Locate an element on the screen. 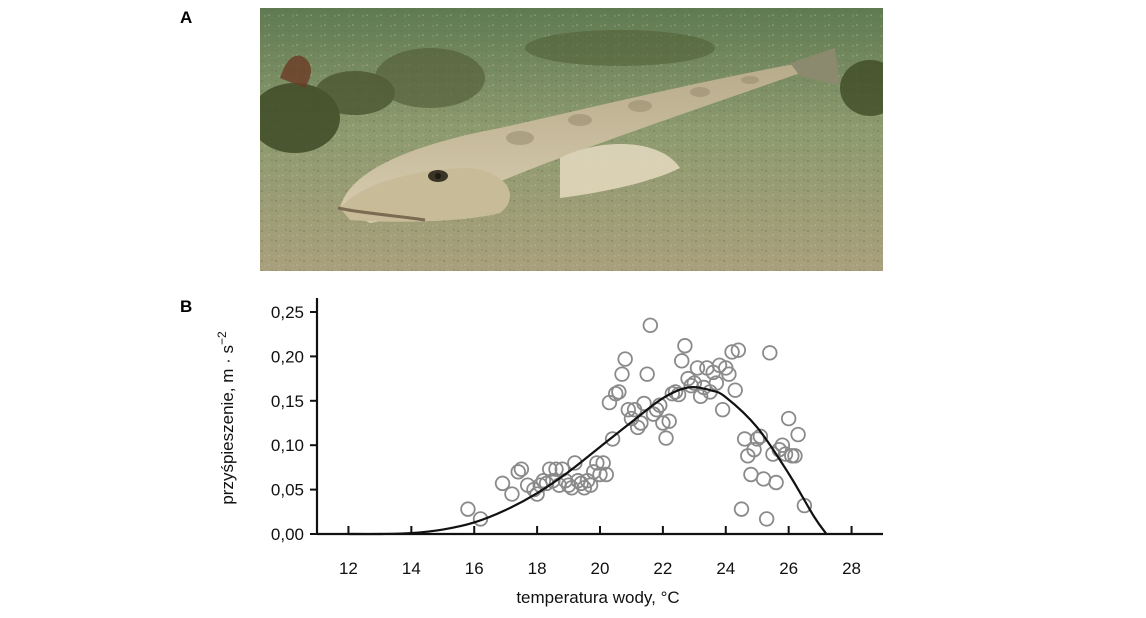 Image resolution: width=1146 pixels, height=618 pixels. fitted-curve is located at coordinates (588, 461).